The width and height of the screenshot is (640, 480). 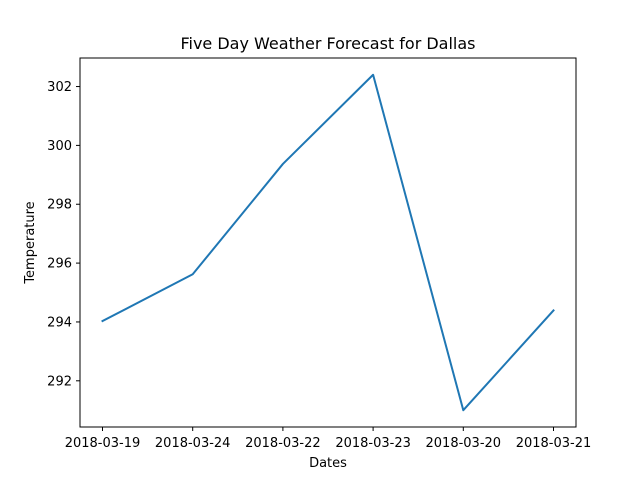 What do you see at coordinates (554, 443) in the screenshot?
I see `x-tick-label: 2018-03-21` at bounding box center [554, 443].